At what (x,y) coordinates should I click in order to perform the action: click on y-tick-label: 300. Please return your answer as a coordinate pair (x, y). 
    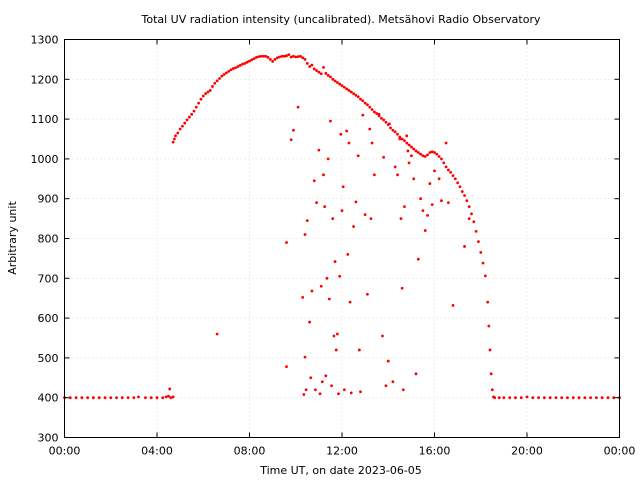
    Looking at the image, I should click on (48, 438).